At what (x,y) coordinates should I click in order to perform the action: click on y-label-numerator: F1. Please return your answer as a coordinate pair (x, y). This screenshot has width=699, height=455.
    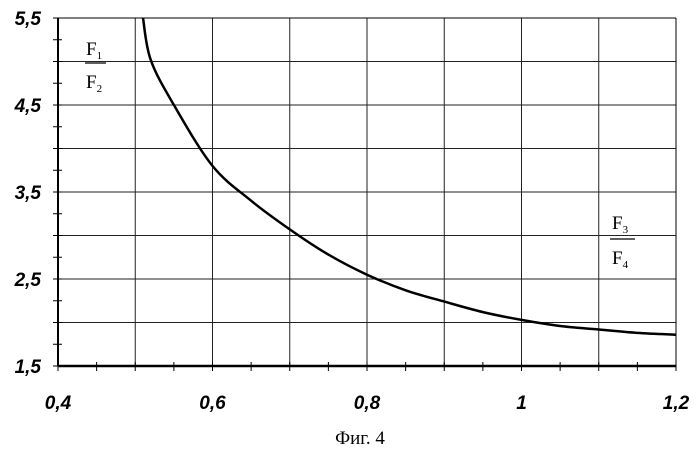
    Looking at the image, I should click on (94, 50).